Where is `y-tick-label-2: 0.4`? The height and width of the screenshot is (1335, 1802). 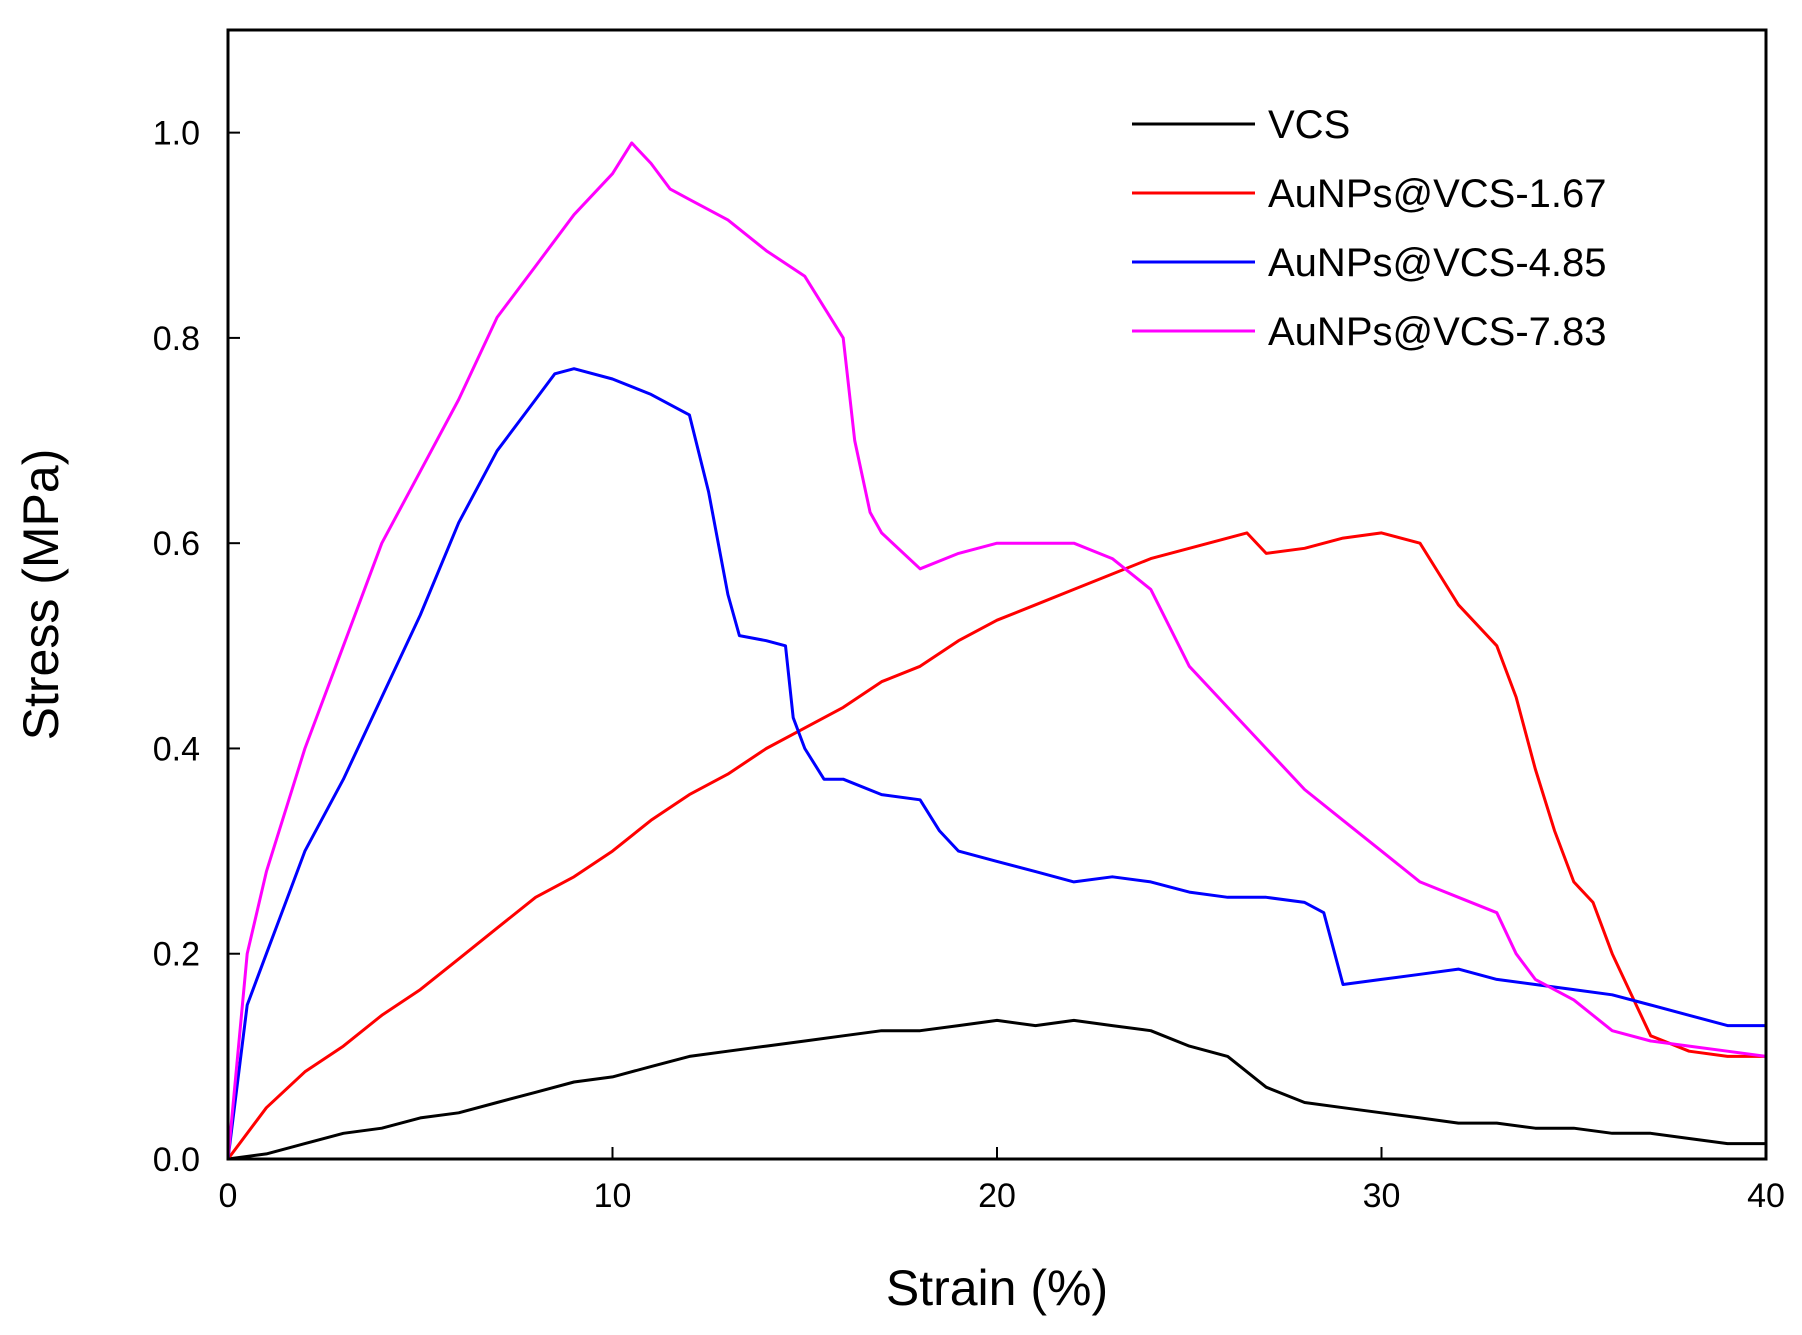 y-tick-label-2: 0.4 is located at coordinates (176, 749).